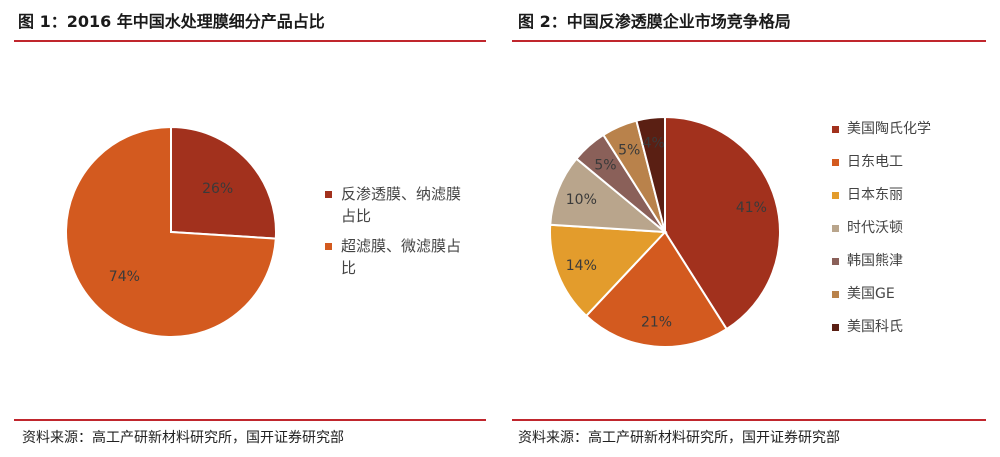 This screenshot has height=457, width=1000. I want to click on legend-1-label: 反渗透膜、纳滤膜占比, so click(401, 205).